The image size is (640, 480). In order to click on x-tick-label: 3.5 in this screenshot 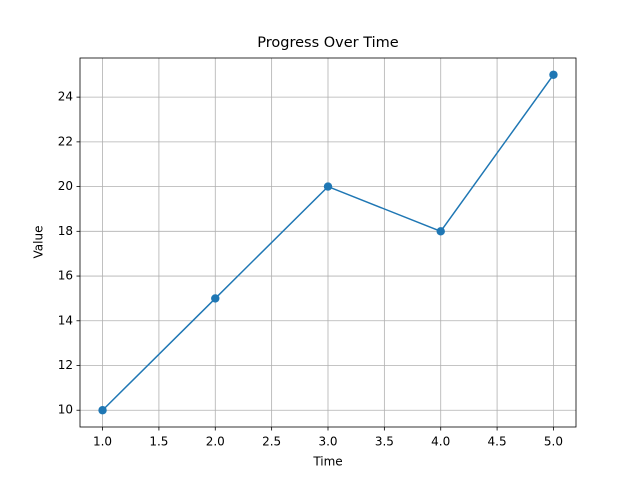, I will do `click(384, 442)`.